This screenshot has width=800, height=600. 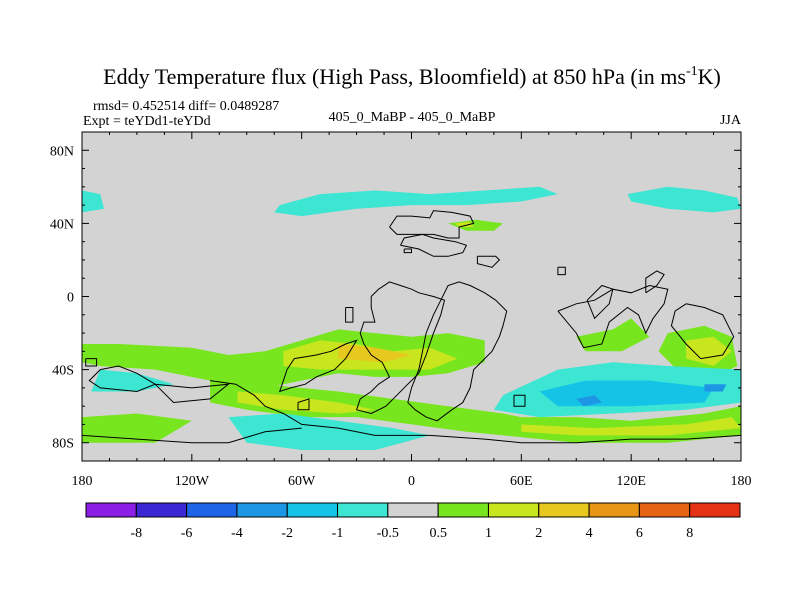 I want to click on colorbar-label: -4, so click(x=237, y=533).